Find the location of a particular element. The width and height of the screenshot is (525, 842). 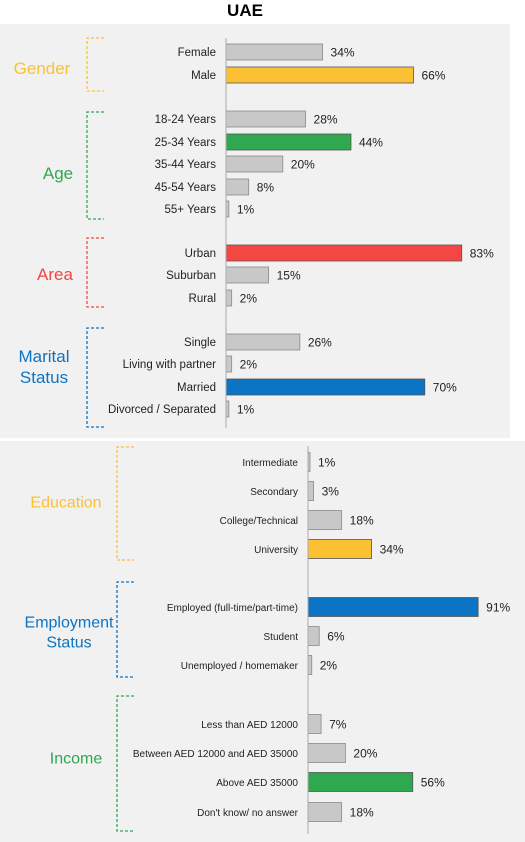

category-label-35-44-years: 35-44 Years is located at coordinates (186, 165).